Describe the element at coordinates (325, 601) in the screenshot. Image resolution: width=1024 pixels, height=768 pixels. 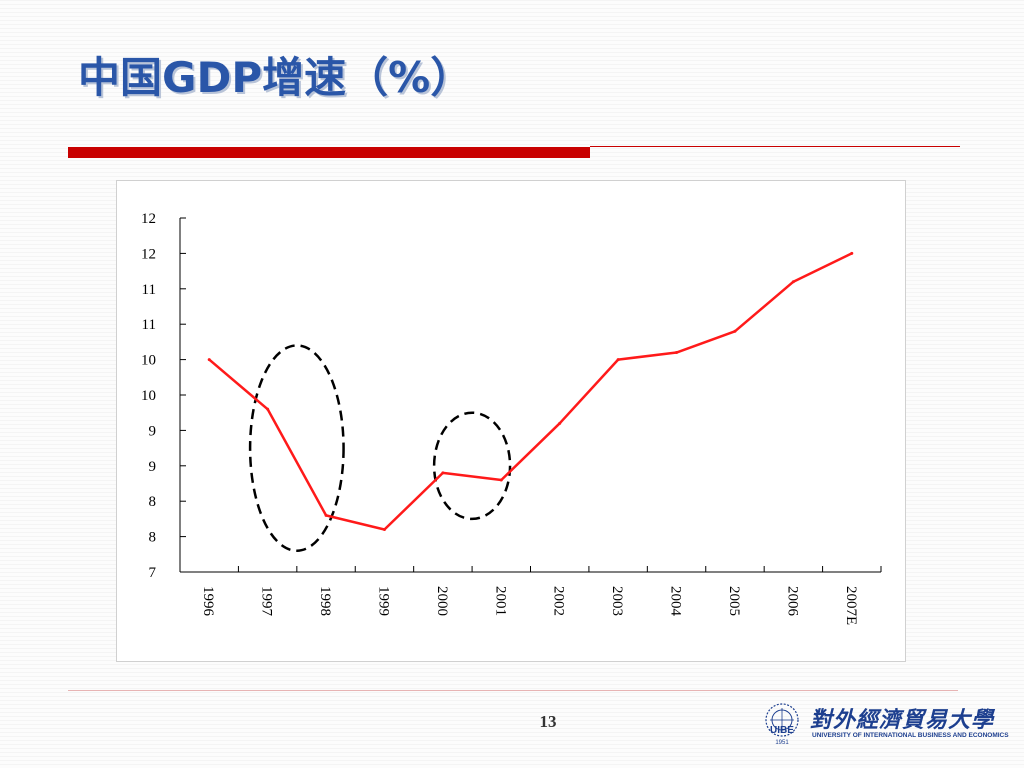
I see `x-tick-label: 1998` at that location.